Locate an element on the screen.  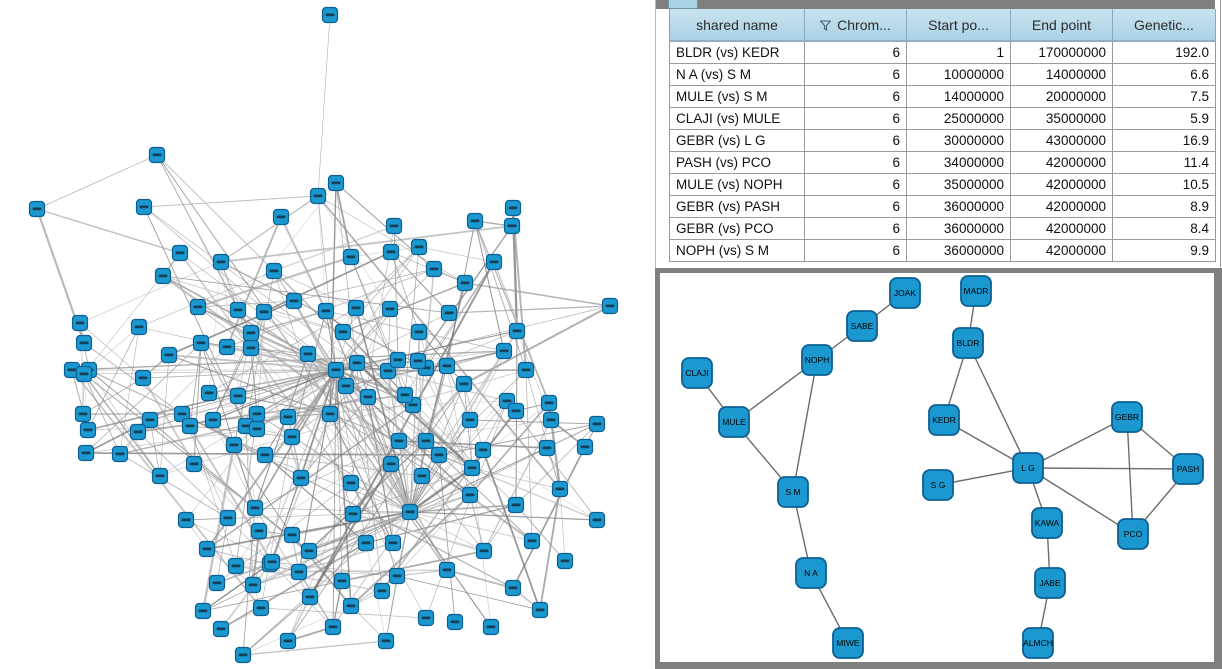
cell-shared-name: GEBR (vs) PCO is located at coordinates (737, 228).